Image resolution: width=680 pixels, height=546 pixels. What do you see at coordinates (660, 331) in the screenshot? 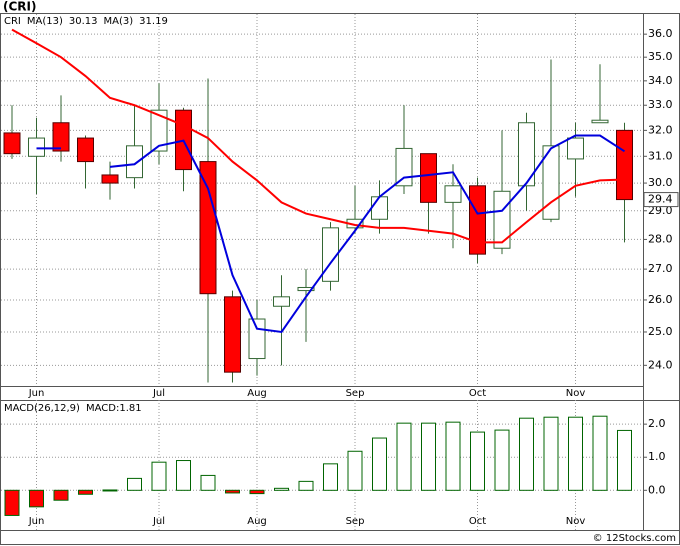
I see `y-tick-label: 25.0` at bounding box center [660, 331].